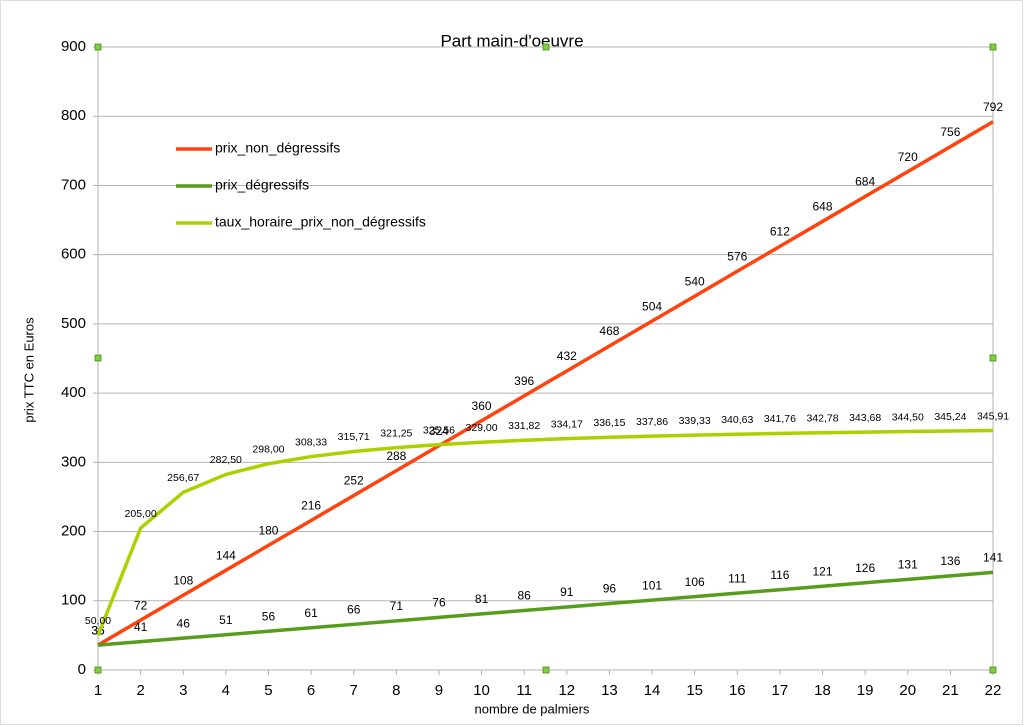  I want to click on data-label: 298,00, so click(268, 449).